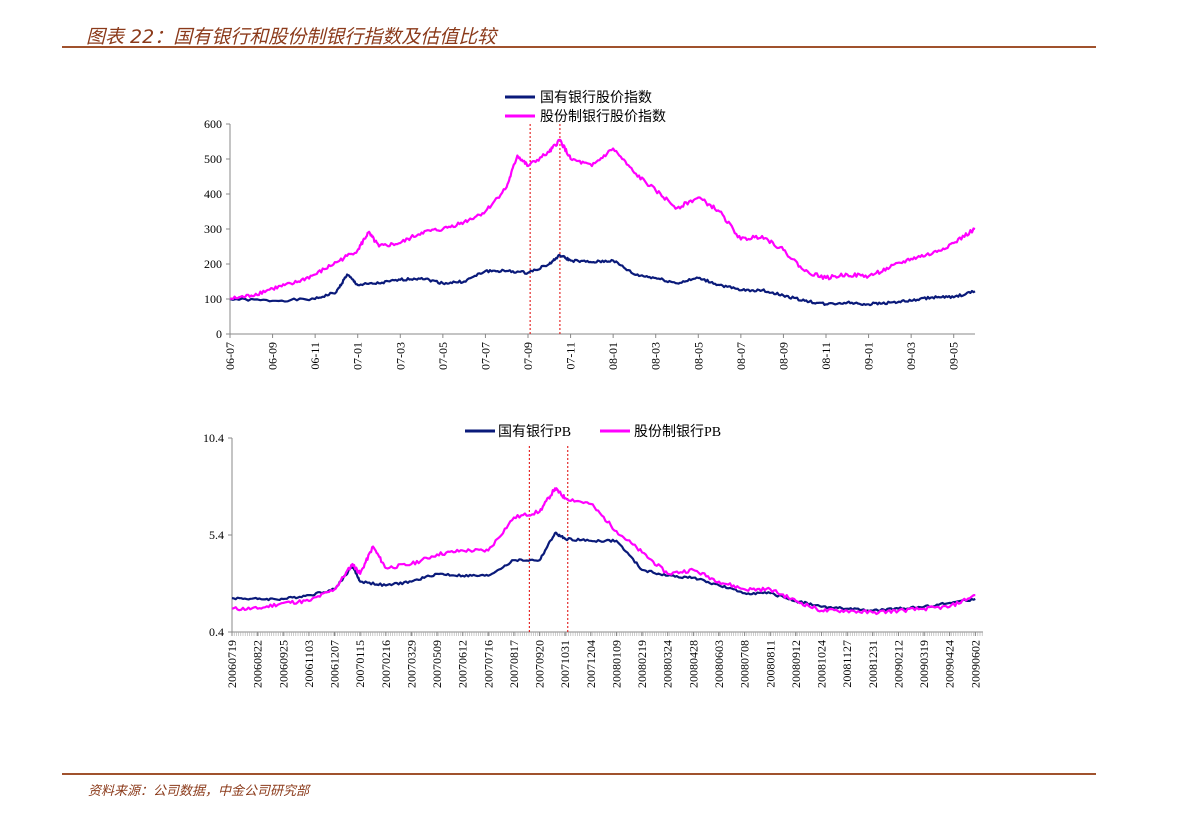 Image resolution: width=1191 pixels, height=817 pixels. Describe the element at coordinates (411, 664) in the screenshot. I see `x-tick-label: 20070329` at that location.